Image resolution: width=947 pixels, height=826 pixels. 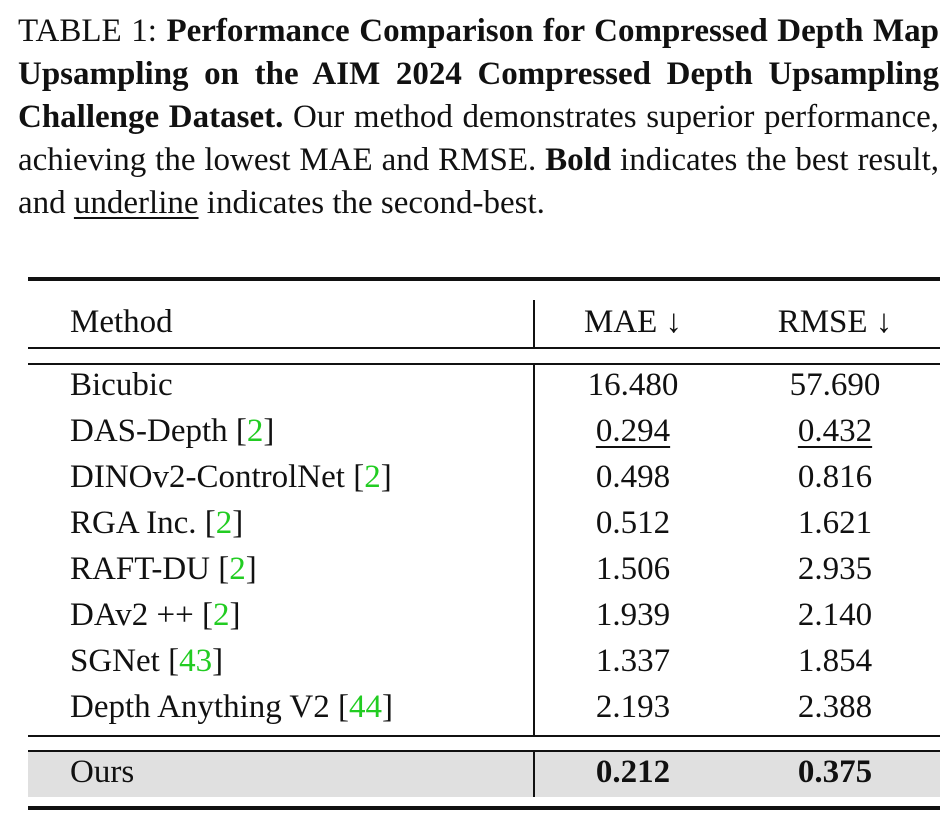 What do you see at coordinates (835, 322) in the screenshot?
I see `header-rmse: RMSE ↓` at bounding box center [835, 322].